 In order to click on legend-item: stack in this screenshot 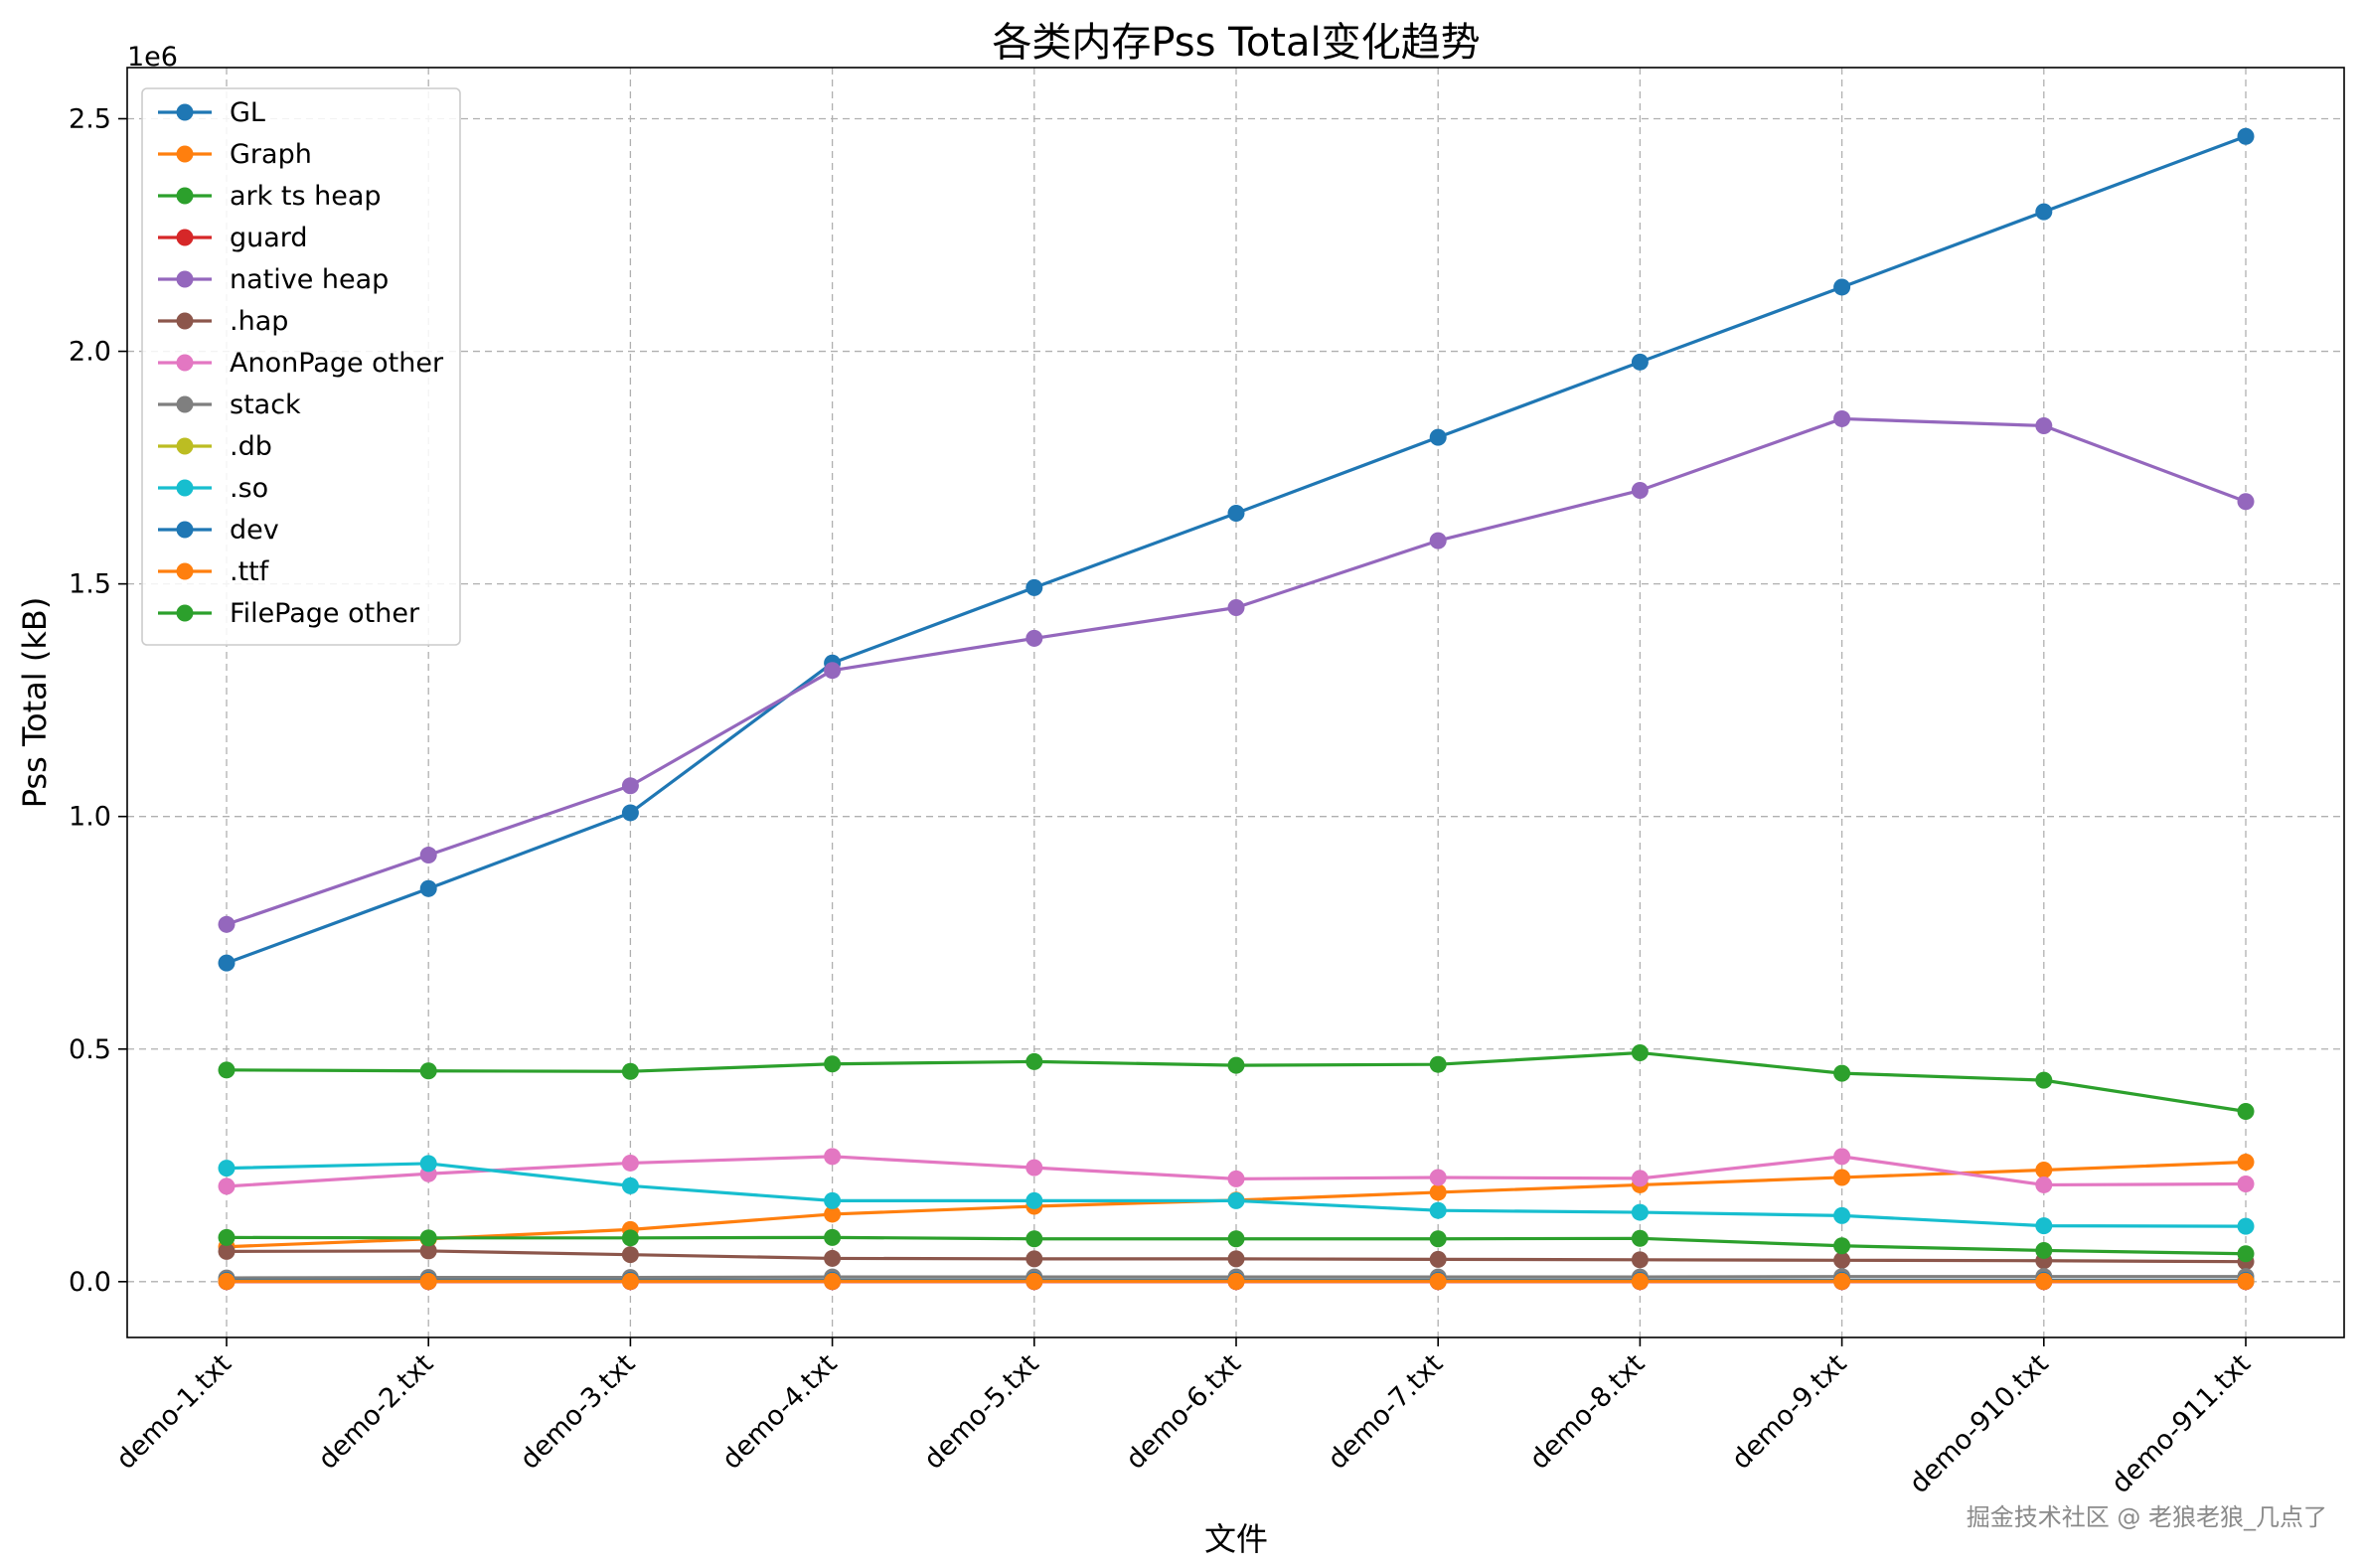, I will do `click(230, 405)`.